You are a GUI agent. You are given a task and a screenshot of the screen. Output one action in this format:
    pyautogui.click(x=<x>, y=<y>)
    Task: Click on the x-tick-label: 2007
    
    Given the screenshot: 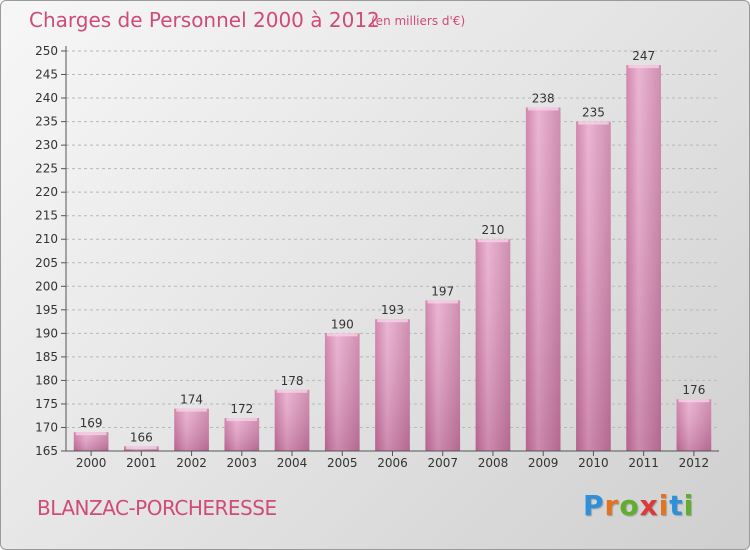 What is the action you would take?
    pyautogui.click(x=442, y=463)
    